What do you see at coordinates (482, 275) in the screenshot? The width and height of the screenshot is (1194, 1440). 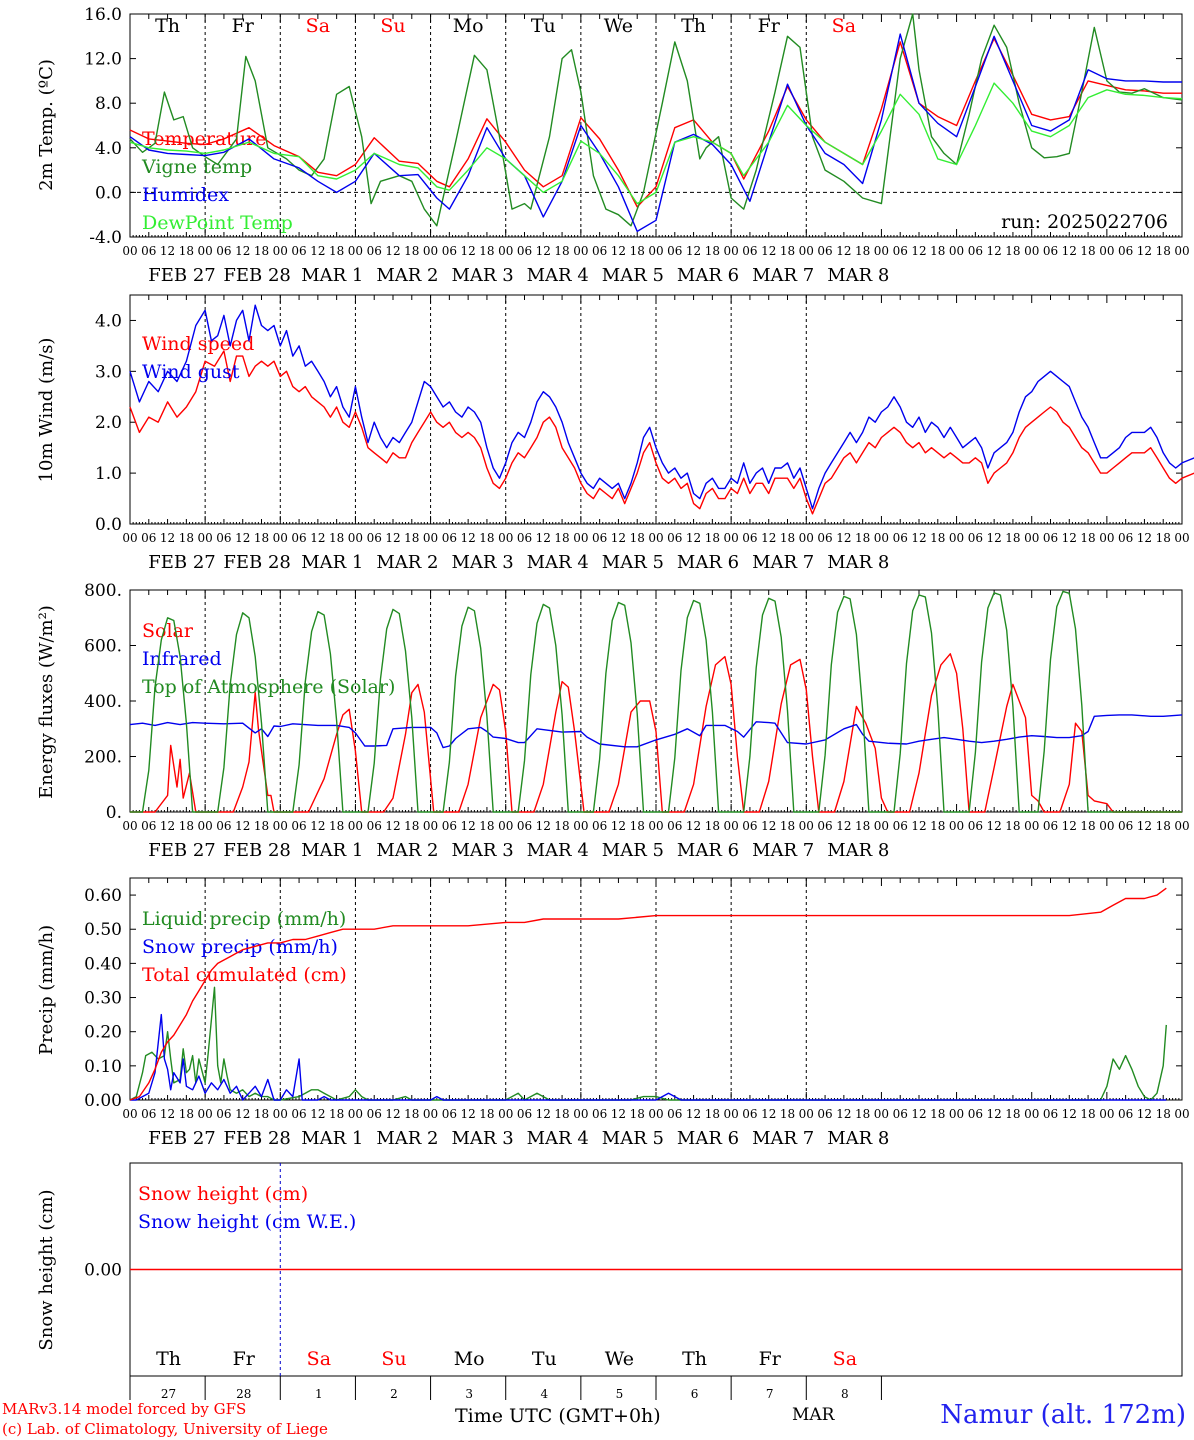 I see `date-label: MAR 3` at bounding box center [482, 275].